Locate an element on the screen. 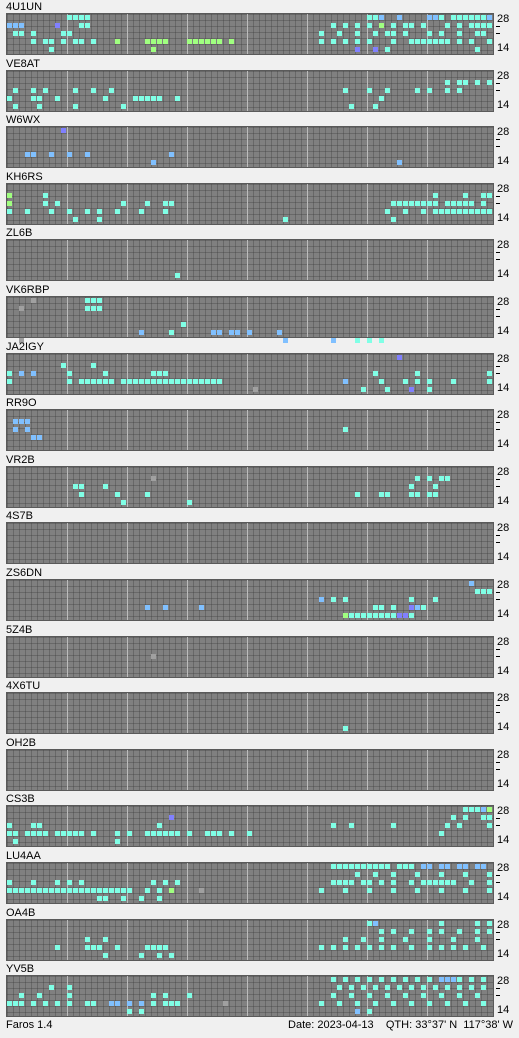  station-callsign: VE8AT is located at coordinates (23, 64).